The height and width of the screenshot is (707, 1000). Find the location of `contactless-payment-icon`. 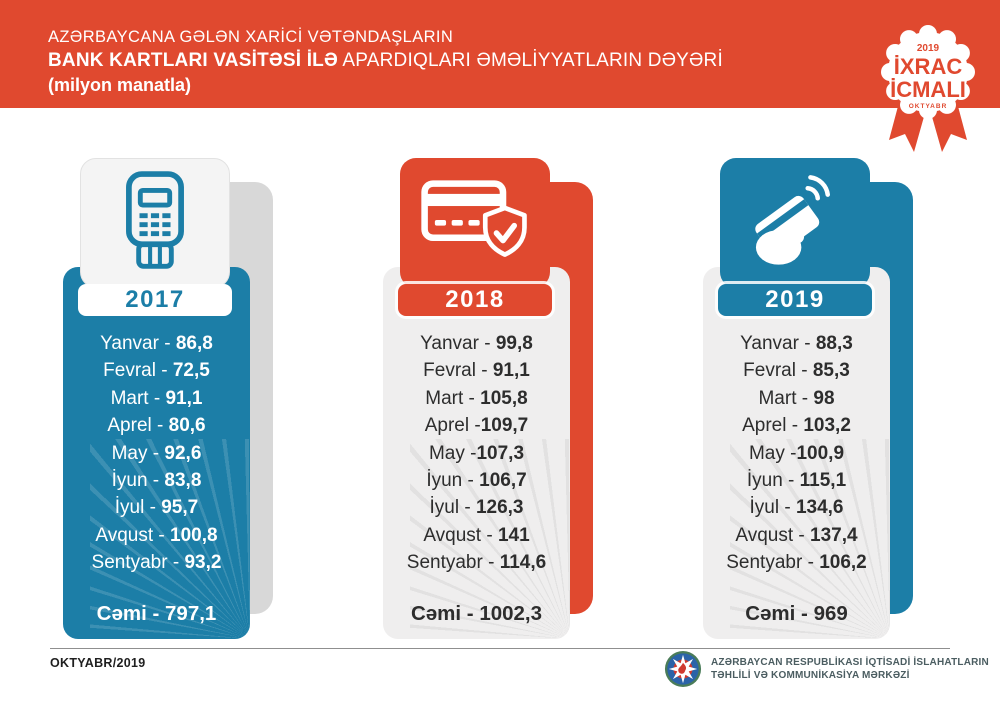

contactless-payment-icon is located at coordinates (795, 223).